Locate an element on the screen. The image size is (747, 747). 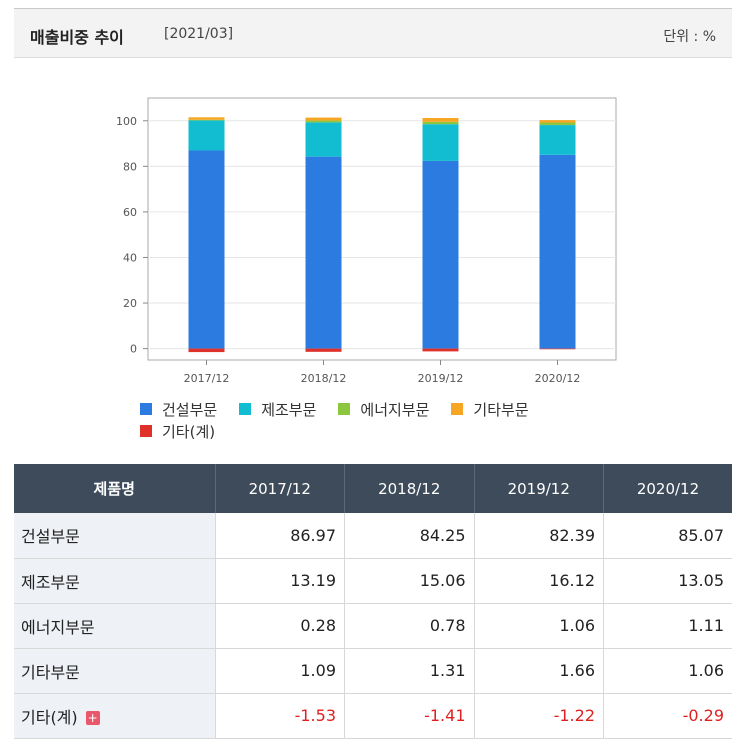
legend-item: 에너지부문 is located at coordinates (383, 409).